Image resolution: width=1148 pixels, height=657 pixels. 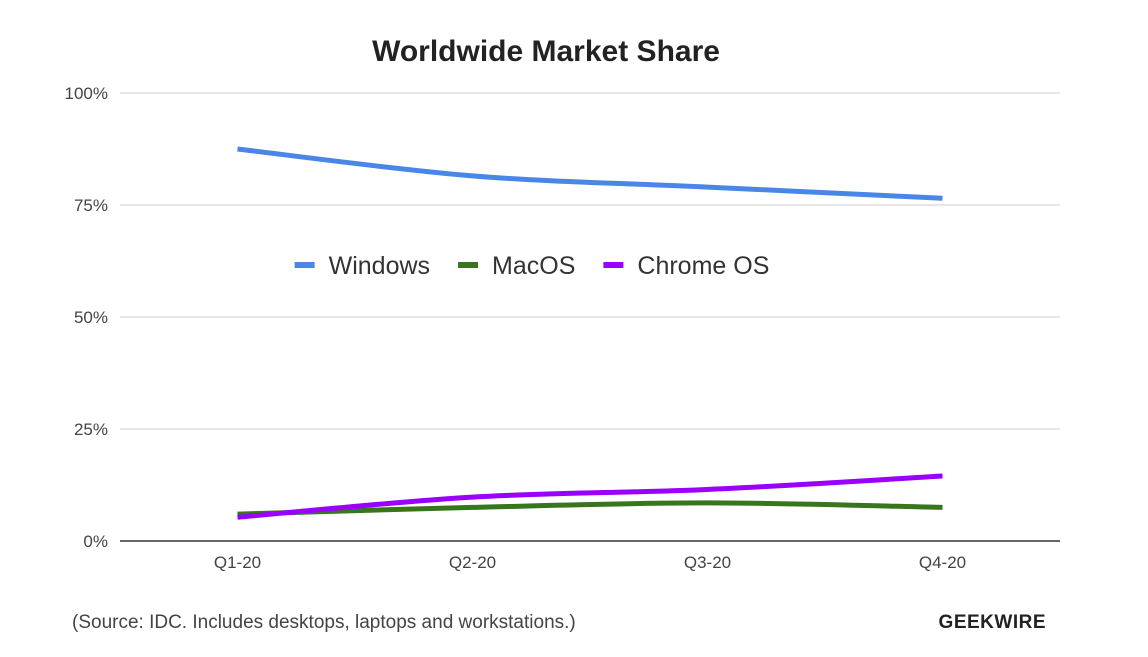 What do you see at coordinates (86, 93) in the screenshot?
I see `y-tick-label: 100%` at bounding box center [86, 93].